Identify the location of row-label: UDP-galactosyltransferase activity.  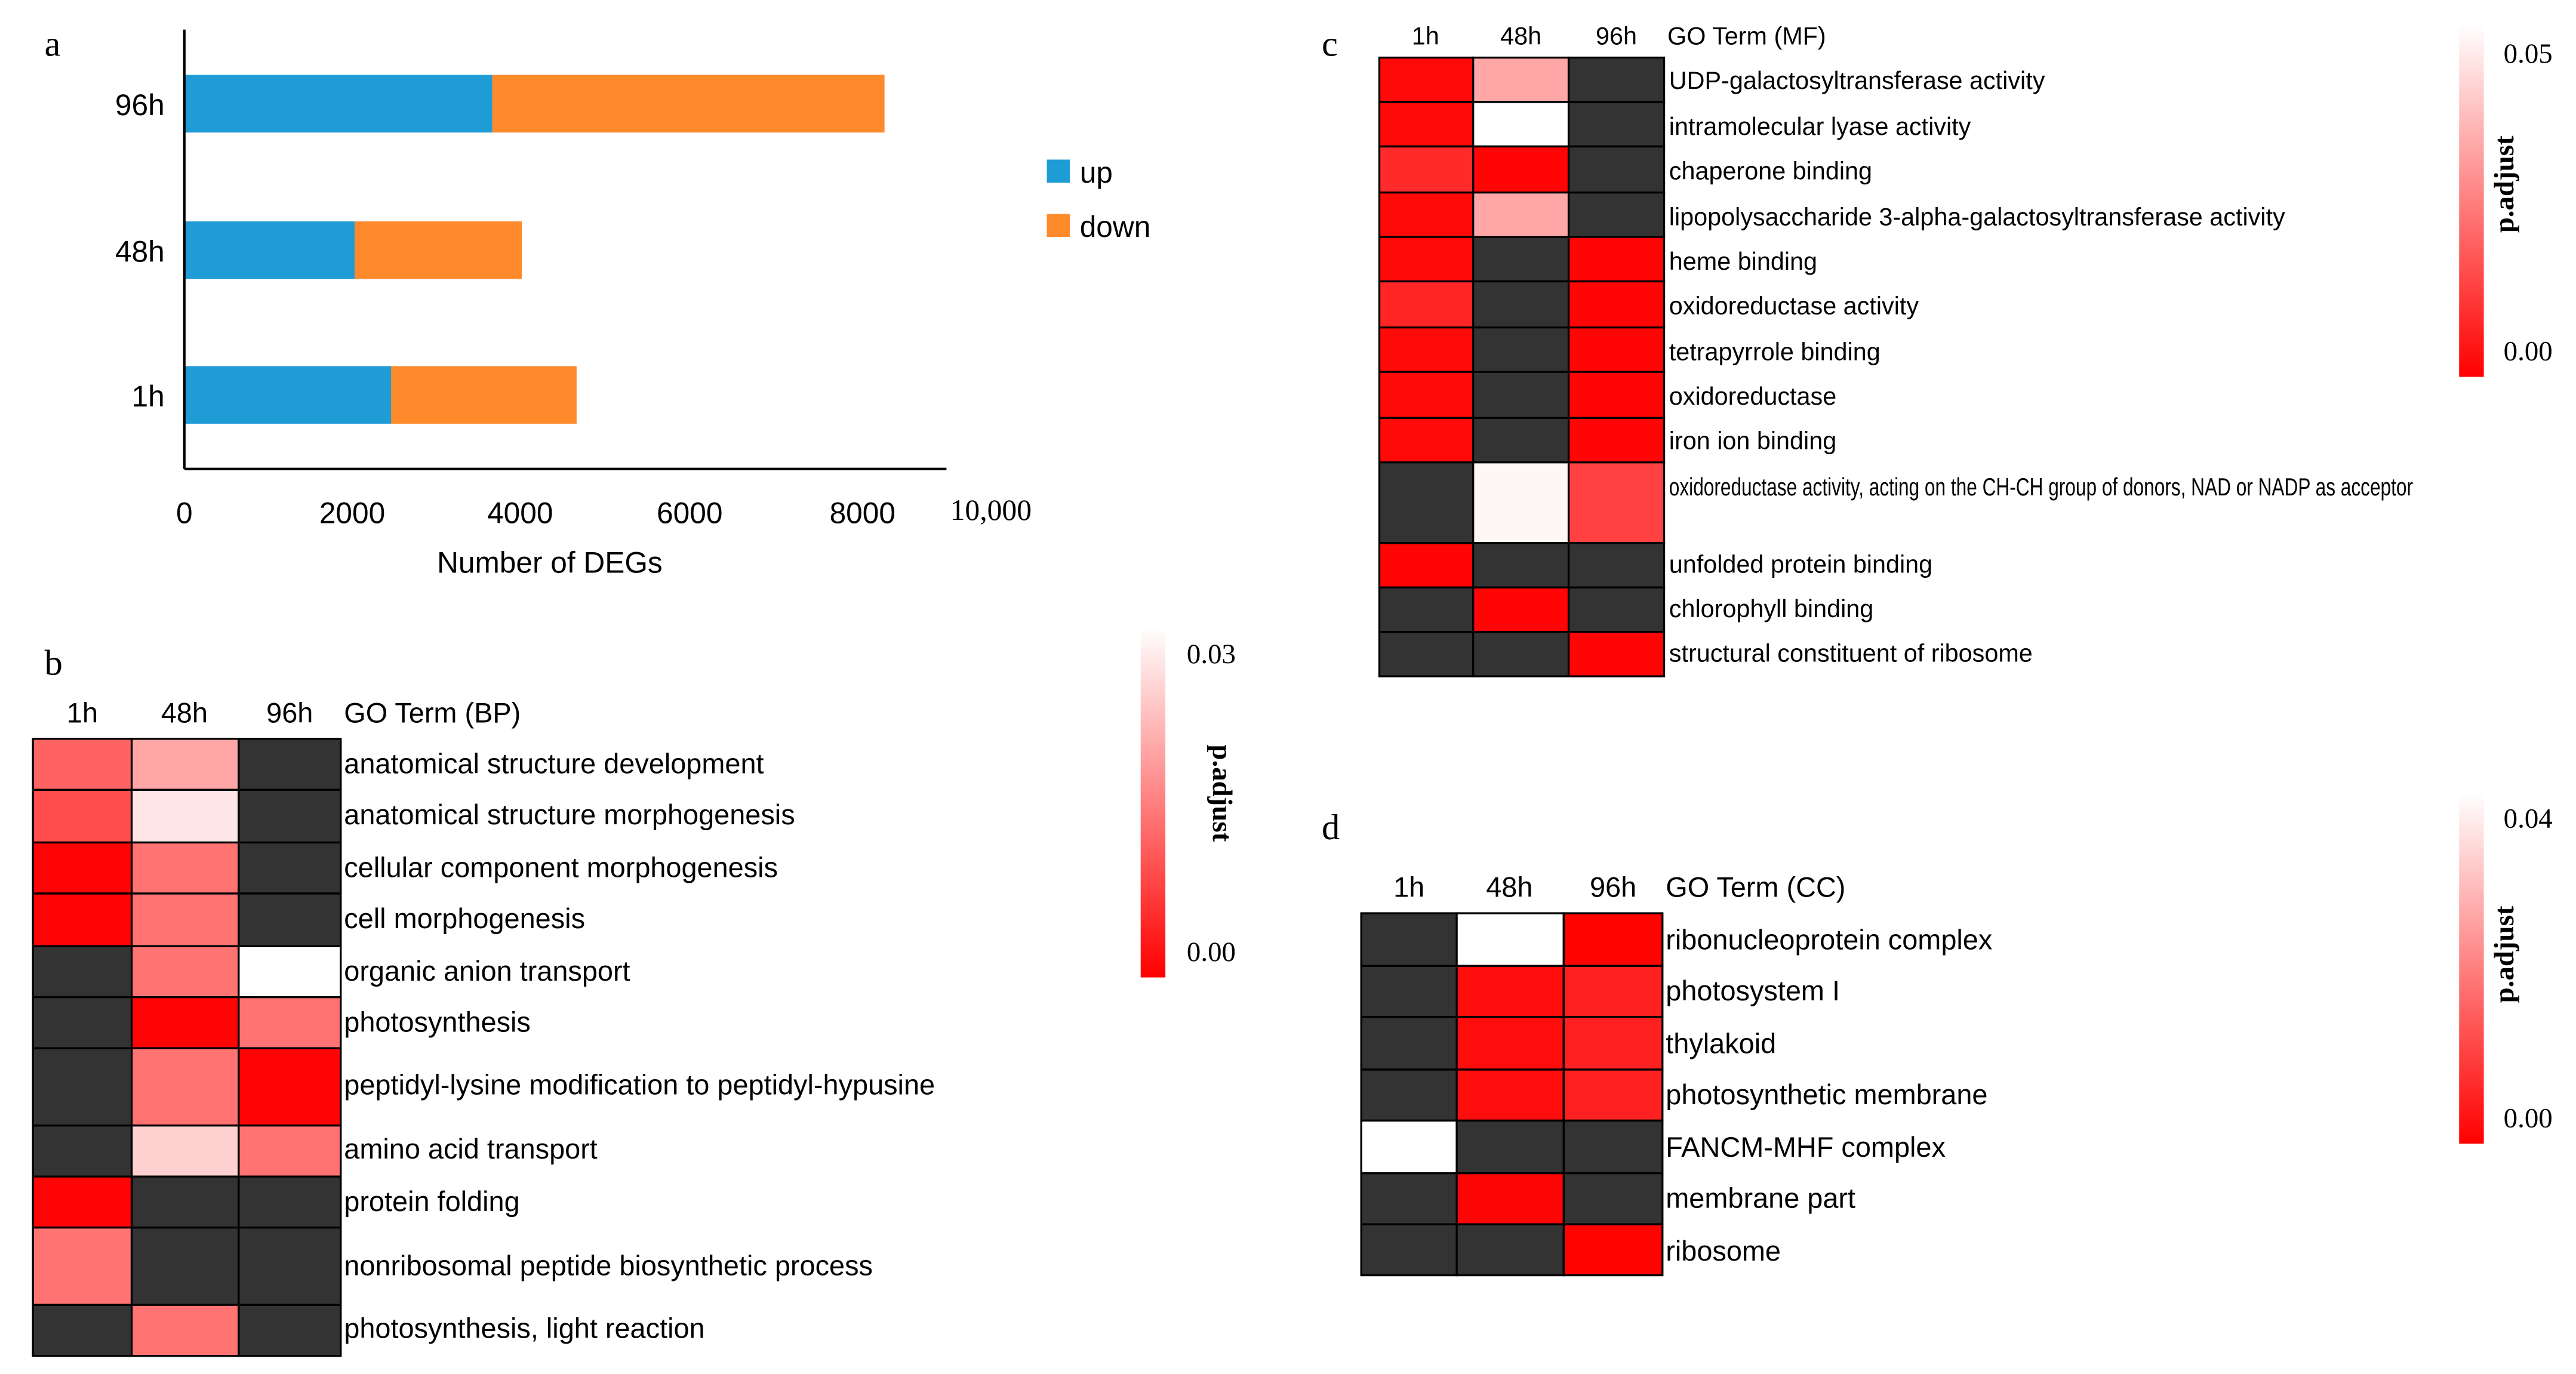
(1857, 81).